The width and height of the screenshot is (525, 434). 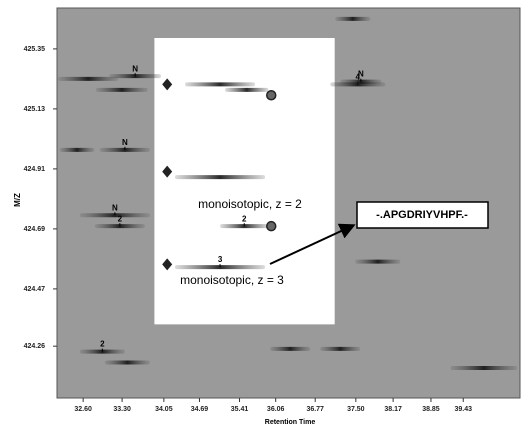 What do you see at coordinates (312, 244) in the screenshot?
I see `arrow` at bounding box center [312, 244].